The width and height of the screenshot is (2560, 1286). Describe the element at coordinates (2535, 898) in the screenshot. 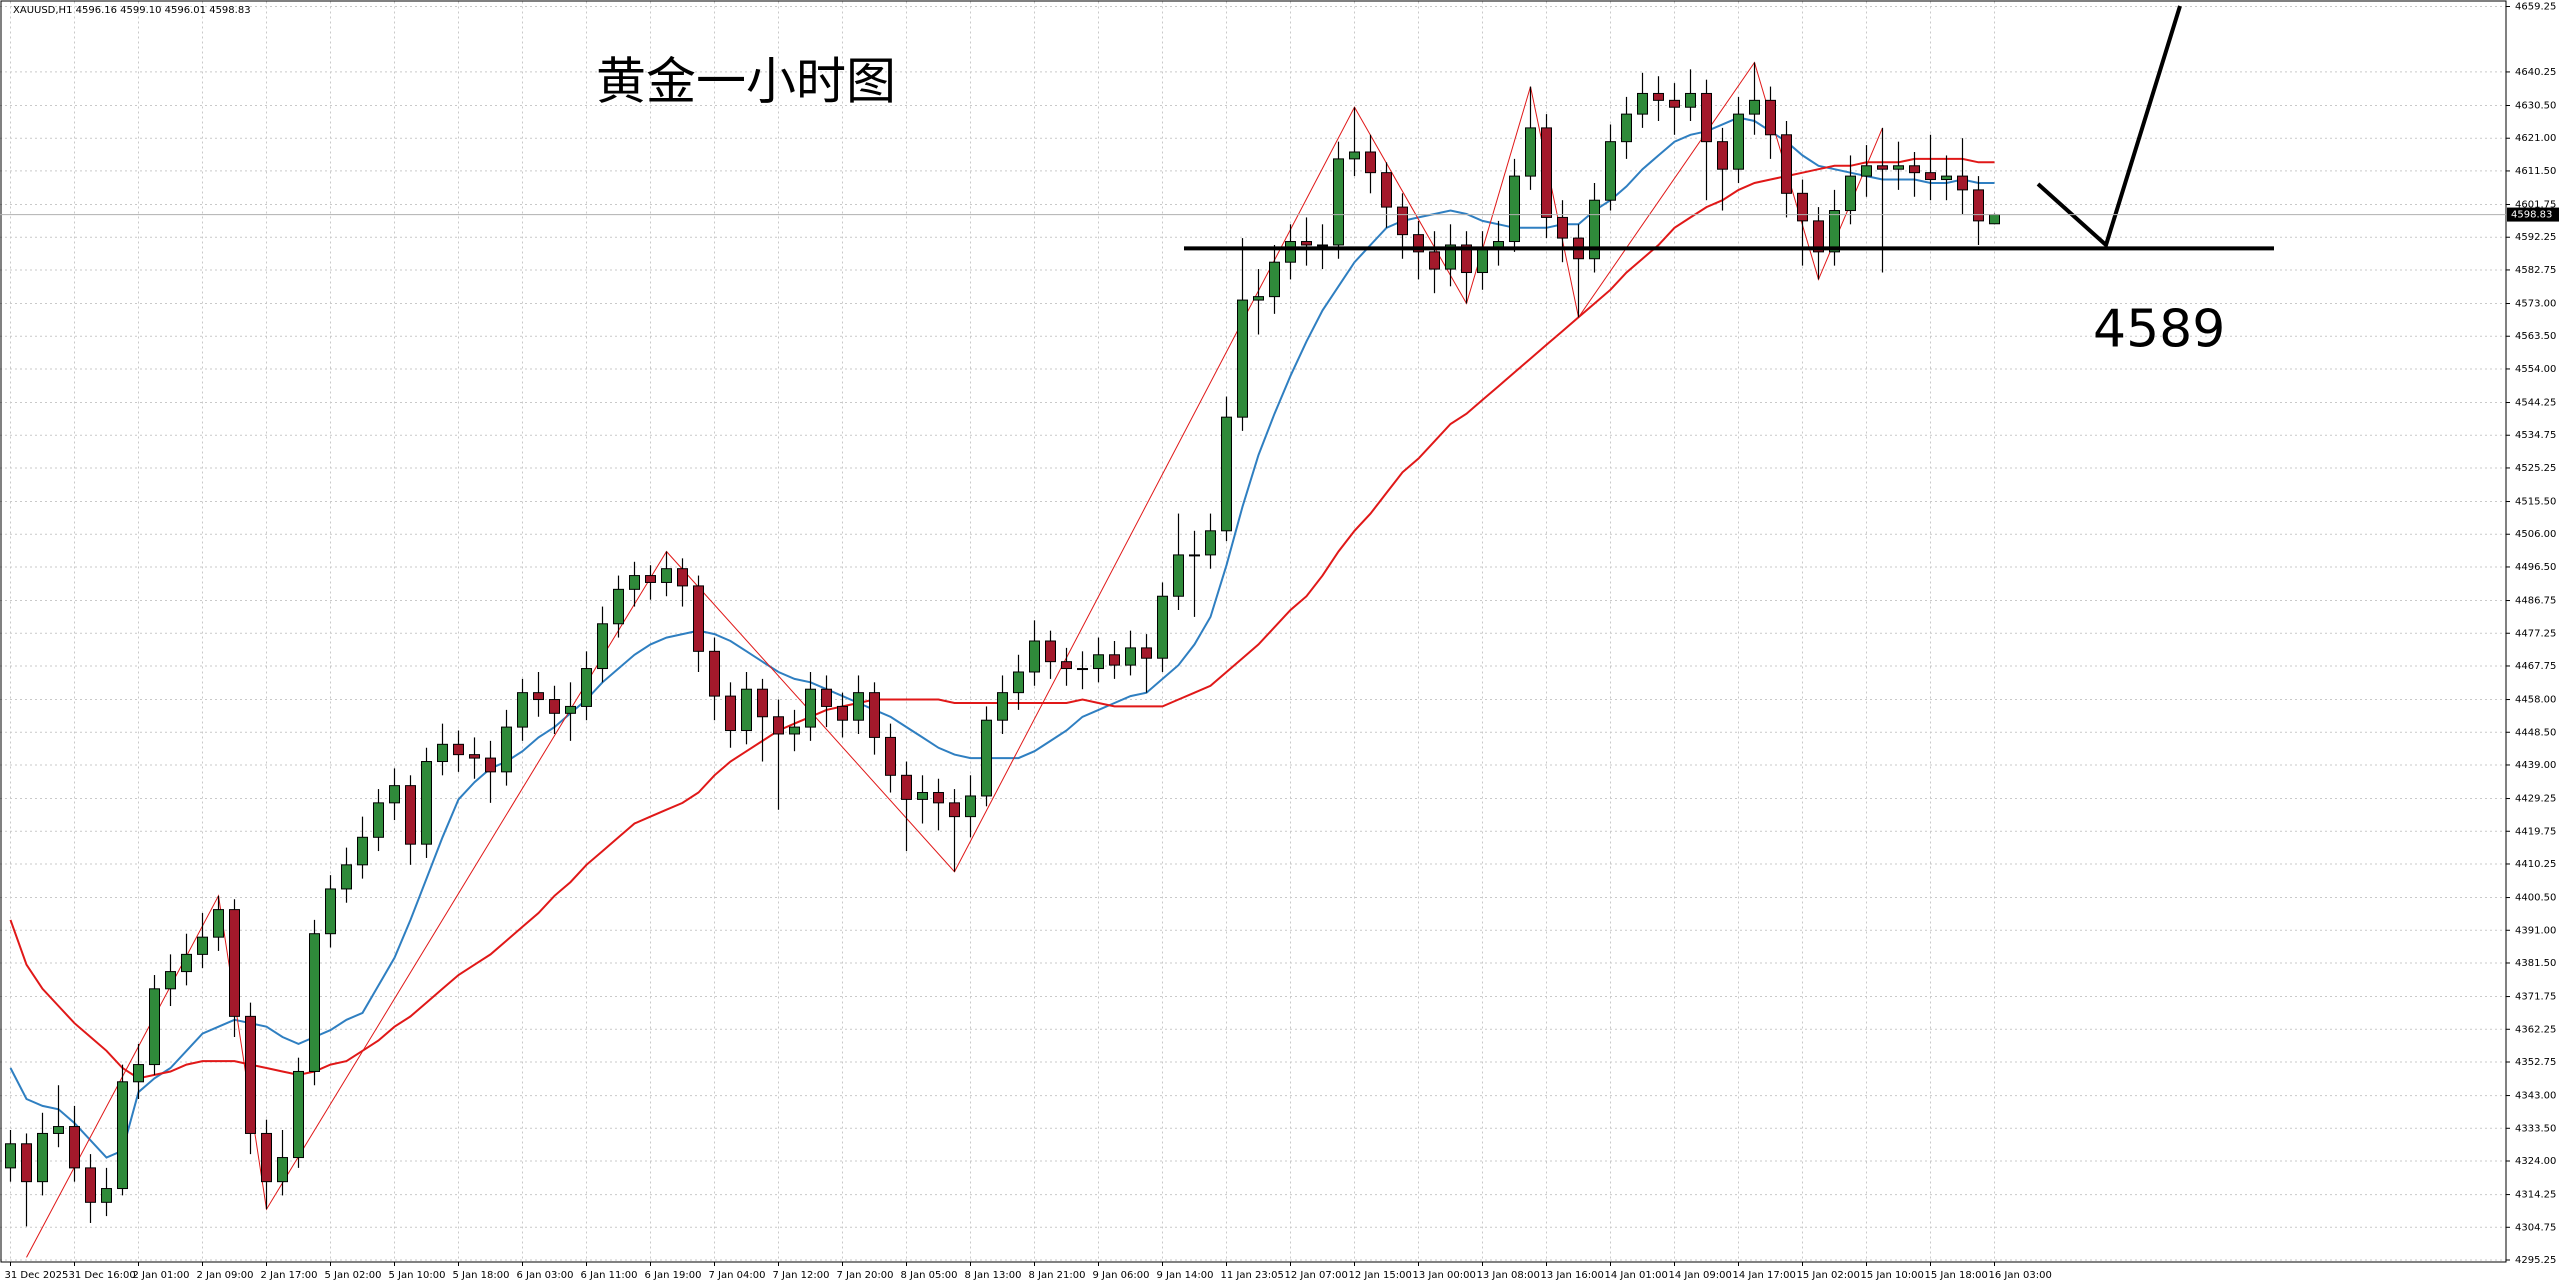

I see `y-tick-label: 4400.50` at that location.